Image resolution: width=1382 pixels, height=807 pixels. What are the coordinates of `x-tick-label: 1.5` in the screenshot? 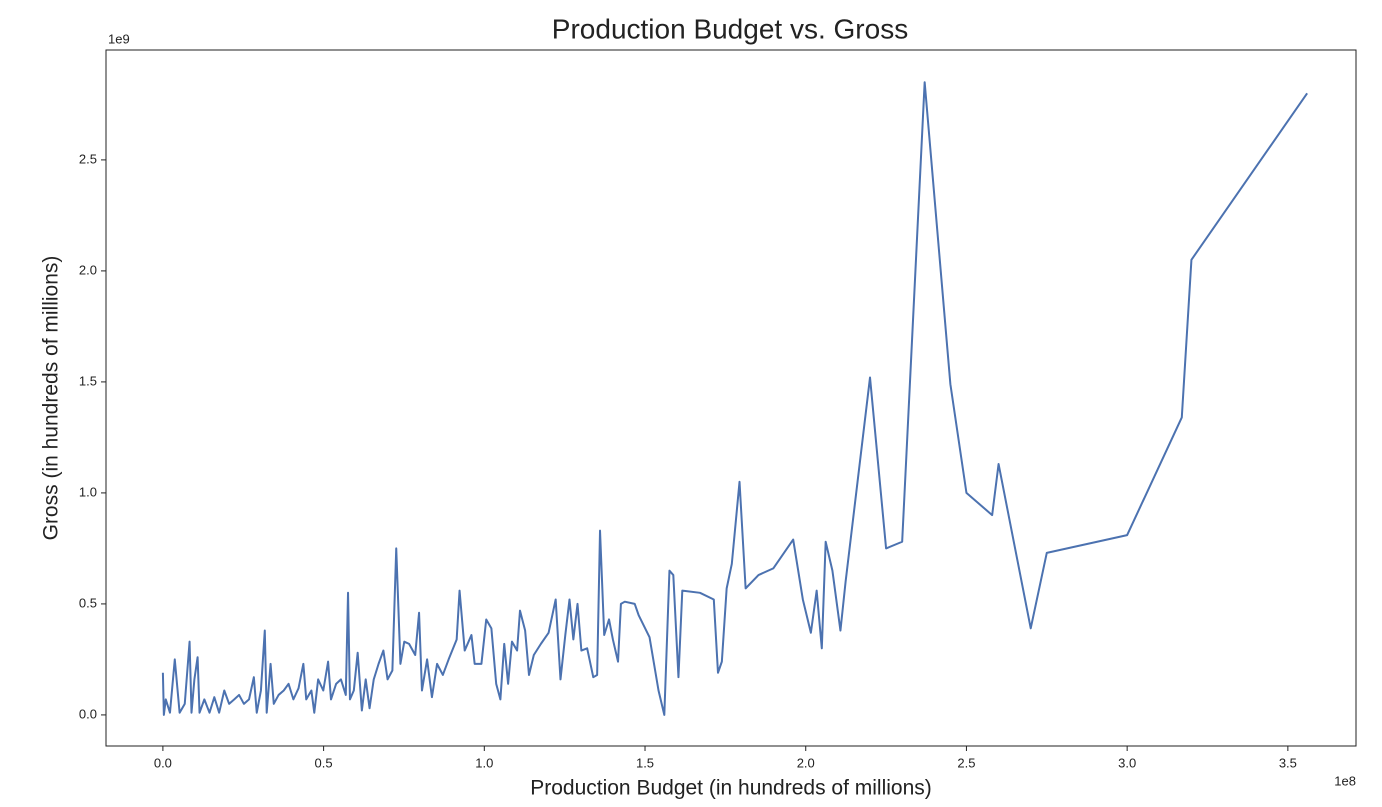 It's located at (645, 762).